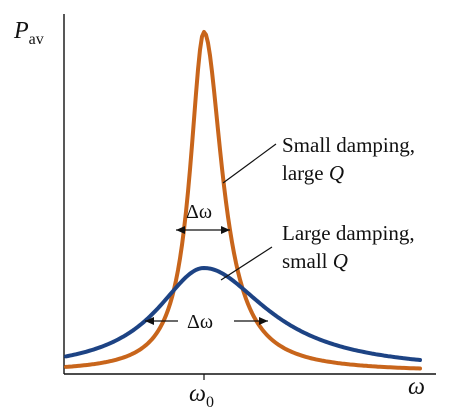 The height and width of the screenshot is (420, 460). Describe the element at coordinates (201, 396) in the screenshot. I see `omega0-tick-label: ω0` at that location.